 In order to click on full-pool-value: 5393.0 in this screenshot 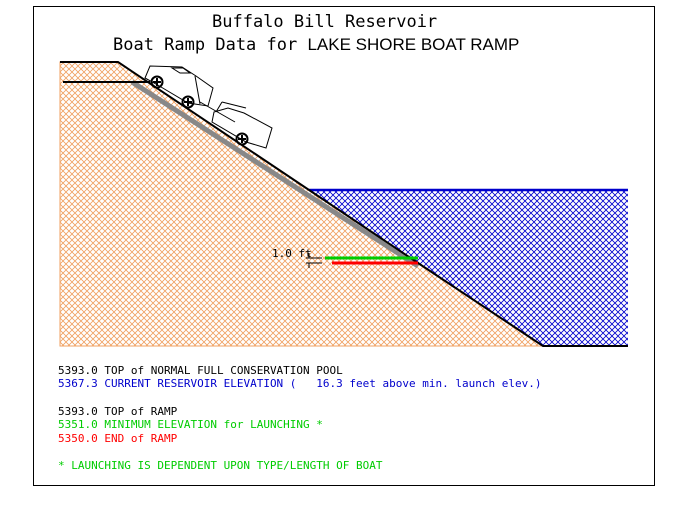, I will do `click(78, 370)`.